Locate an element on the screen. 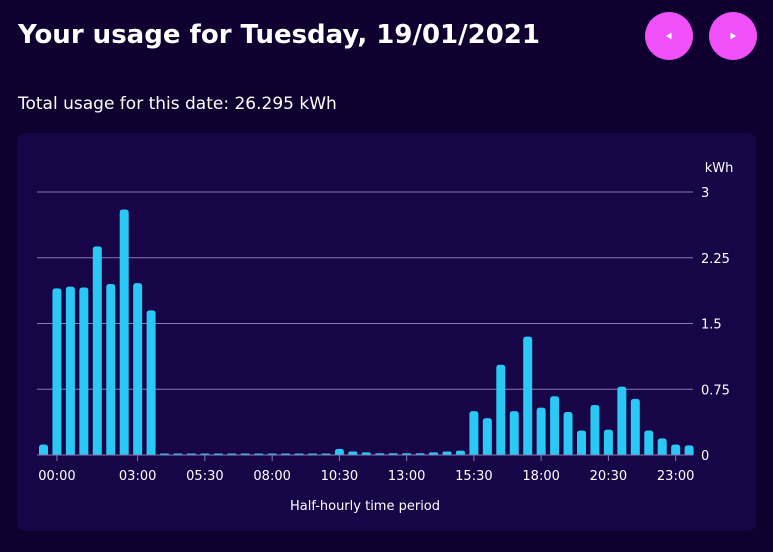 The height and width of the screenshot is (552, 773). x-tick-label: 18:00 is located at coordinates (540, 476).